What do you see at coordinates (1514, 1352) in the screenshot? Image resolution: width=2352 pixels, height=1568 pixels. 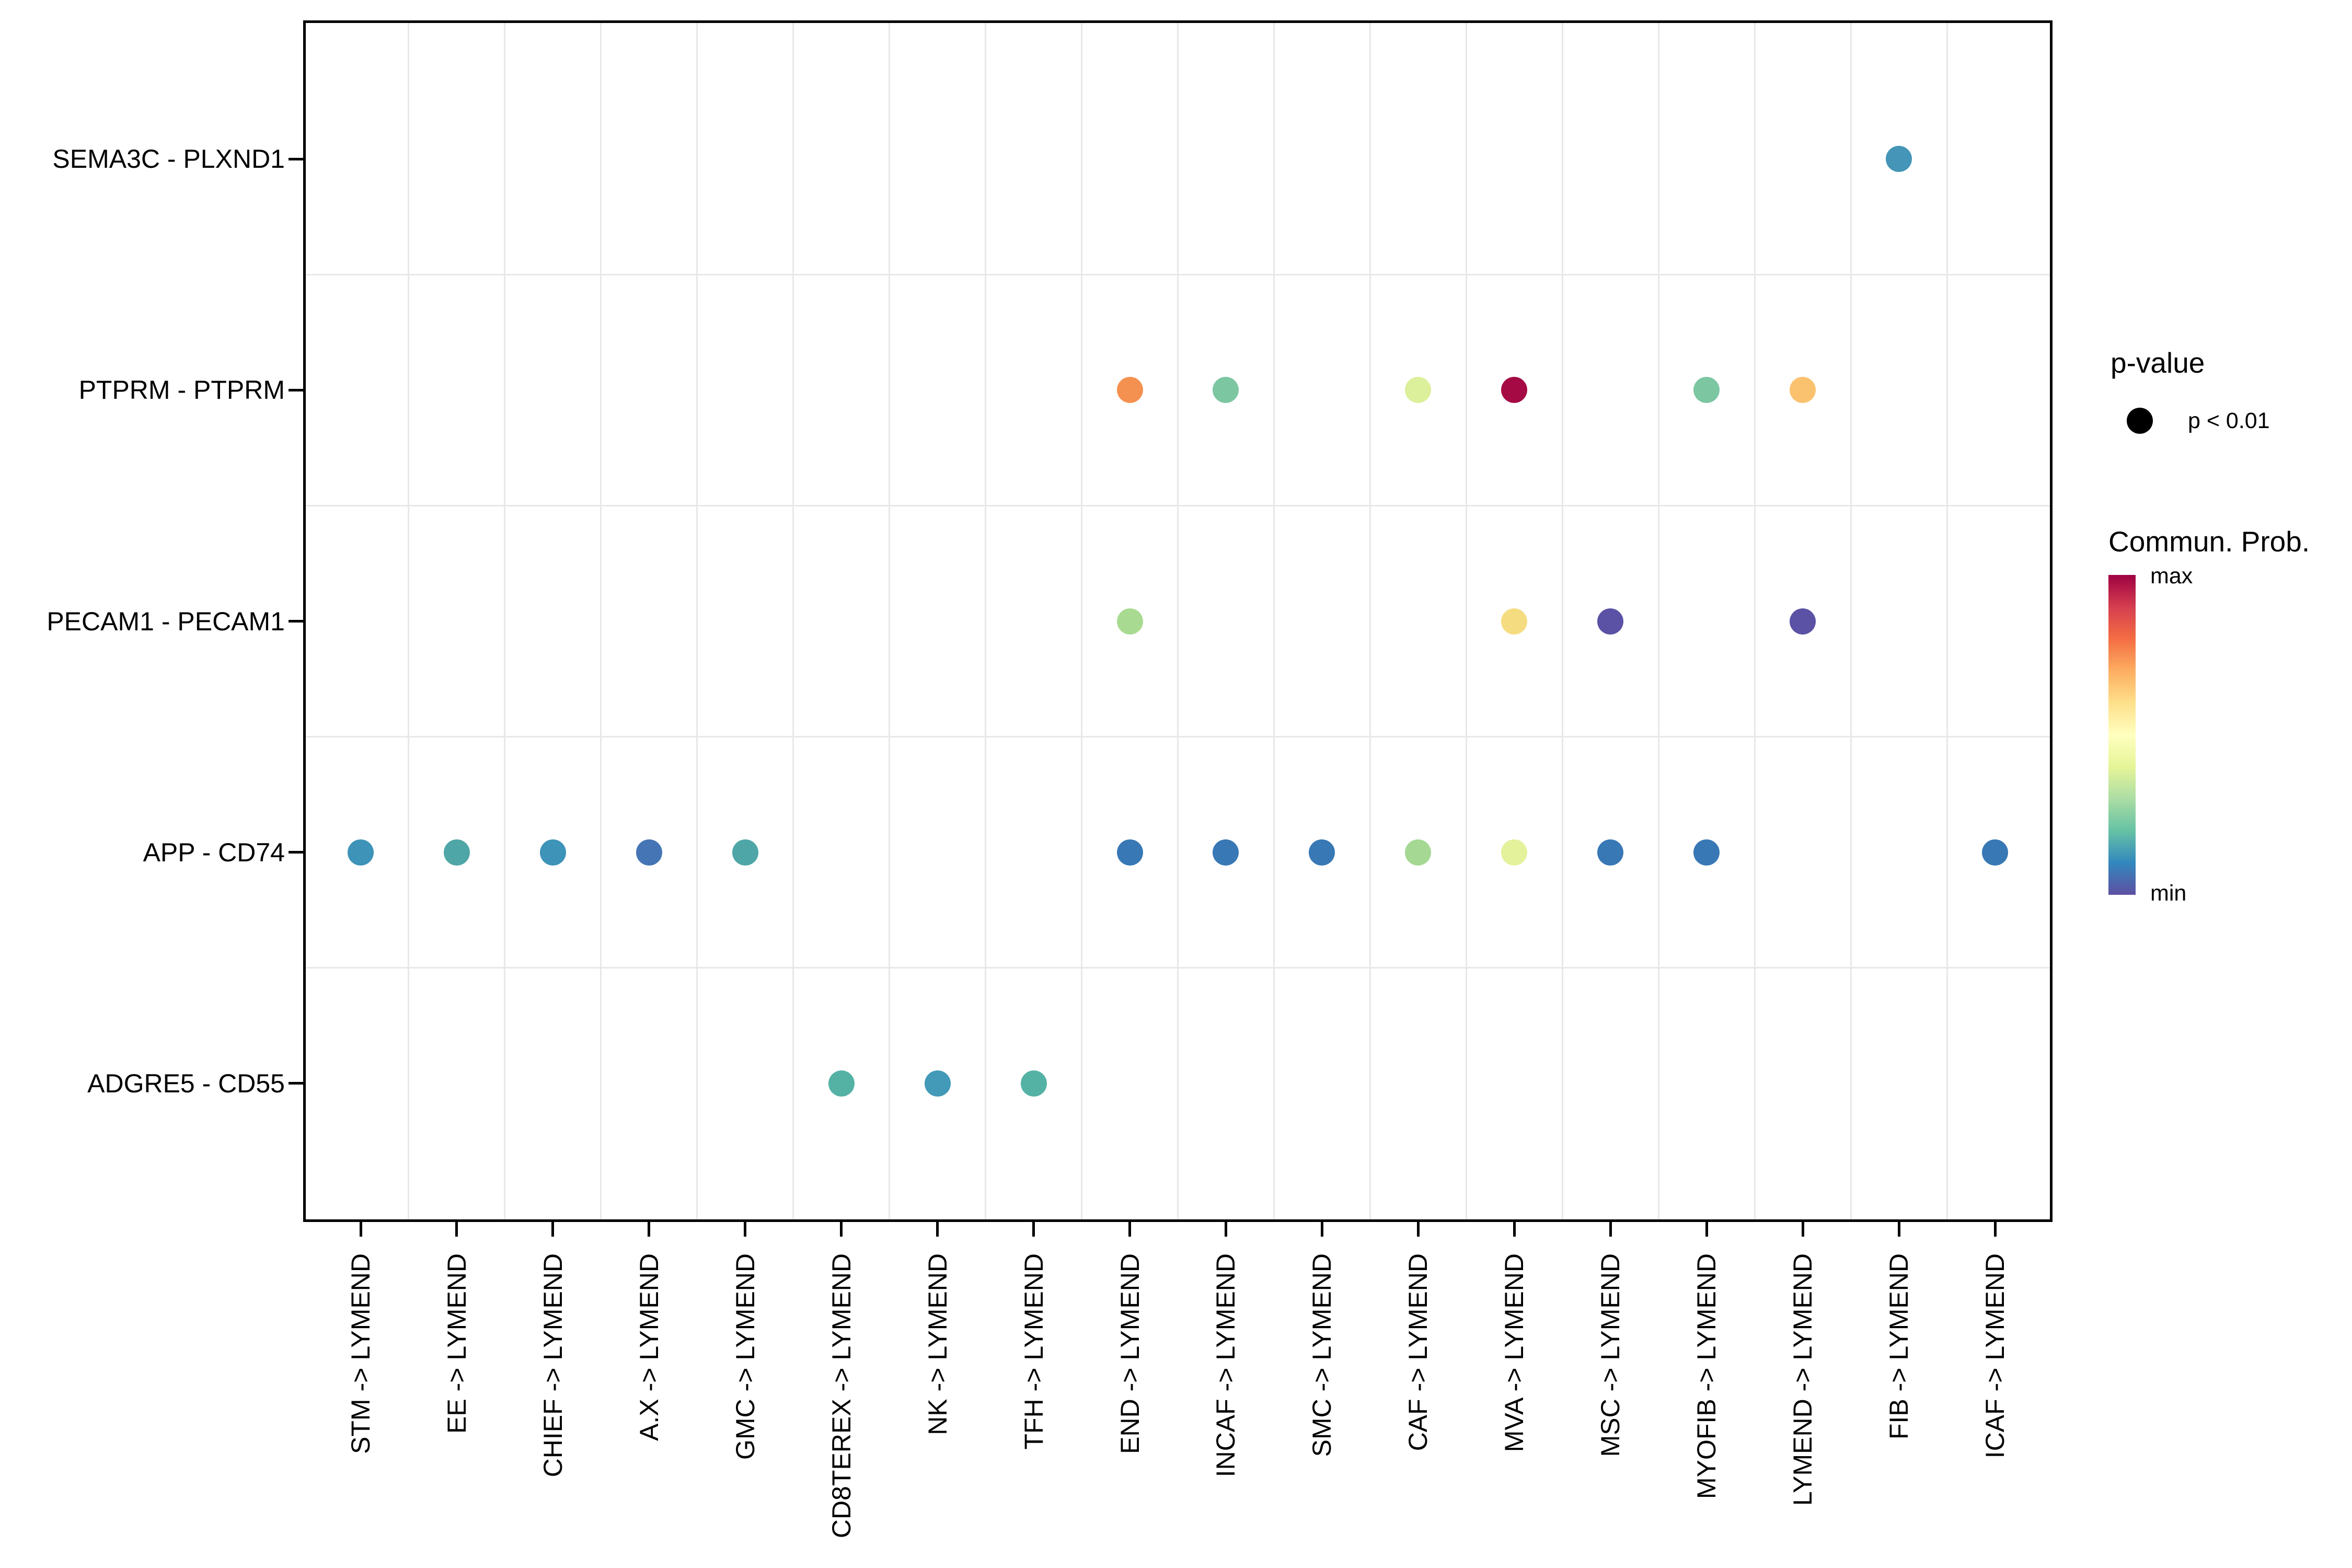 I see `x-axis-label: MVA -> LYMEND` at bounding box center [1514, 1352].